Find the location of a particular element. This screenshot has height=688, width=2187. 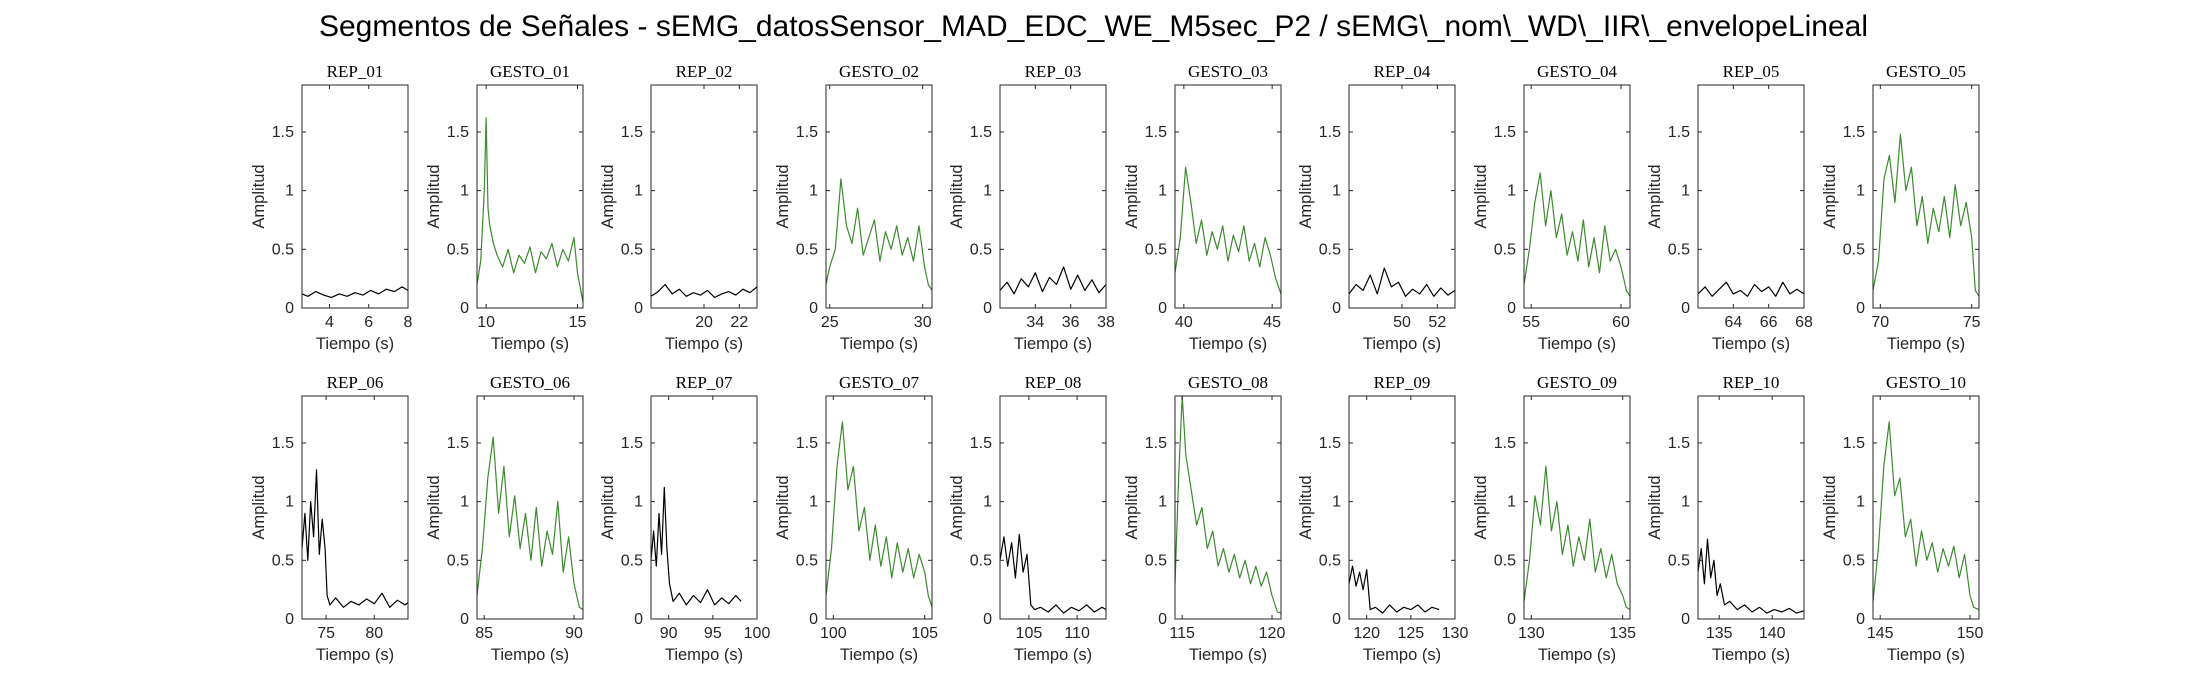

x-tick-label: 110 is located at coordinates (1077, 633).